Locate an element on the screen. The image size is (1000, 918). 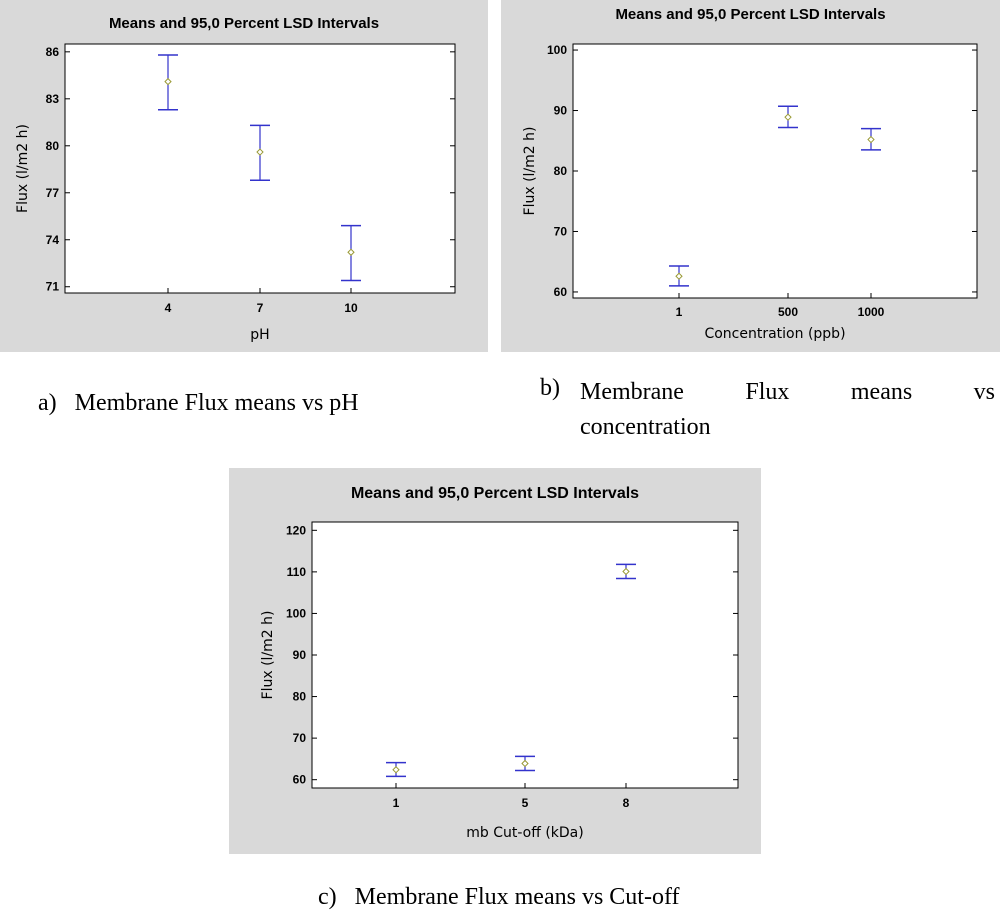
caption-a: a) Membrane Flux means vs pH is located at coordinates (198, 403).